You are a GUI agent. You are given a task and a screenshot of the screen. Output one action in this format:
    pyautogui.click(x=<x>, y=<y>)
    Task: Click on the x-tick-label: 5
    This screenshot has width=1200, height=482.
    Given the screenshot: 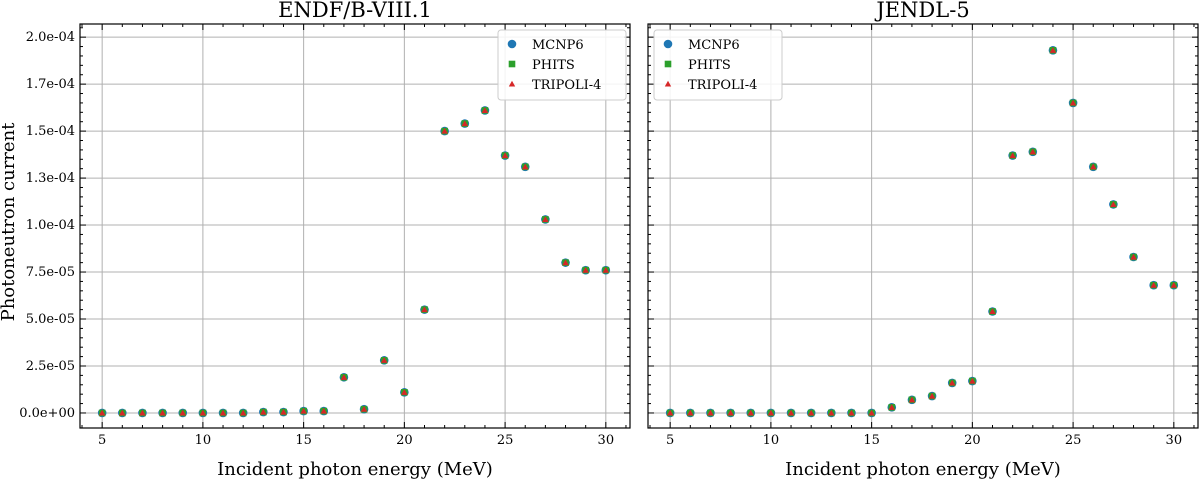 What is the action you would take?
    pyautogui.click(x=670, y=440)
    